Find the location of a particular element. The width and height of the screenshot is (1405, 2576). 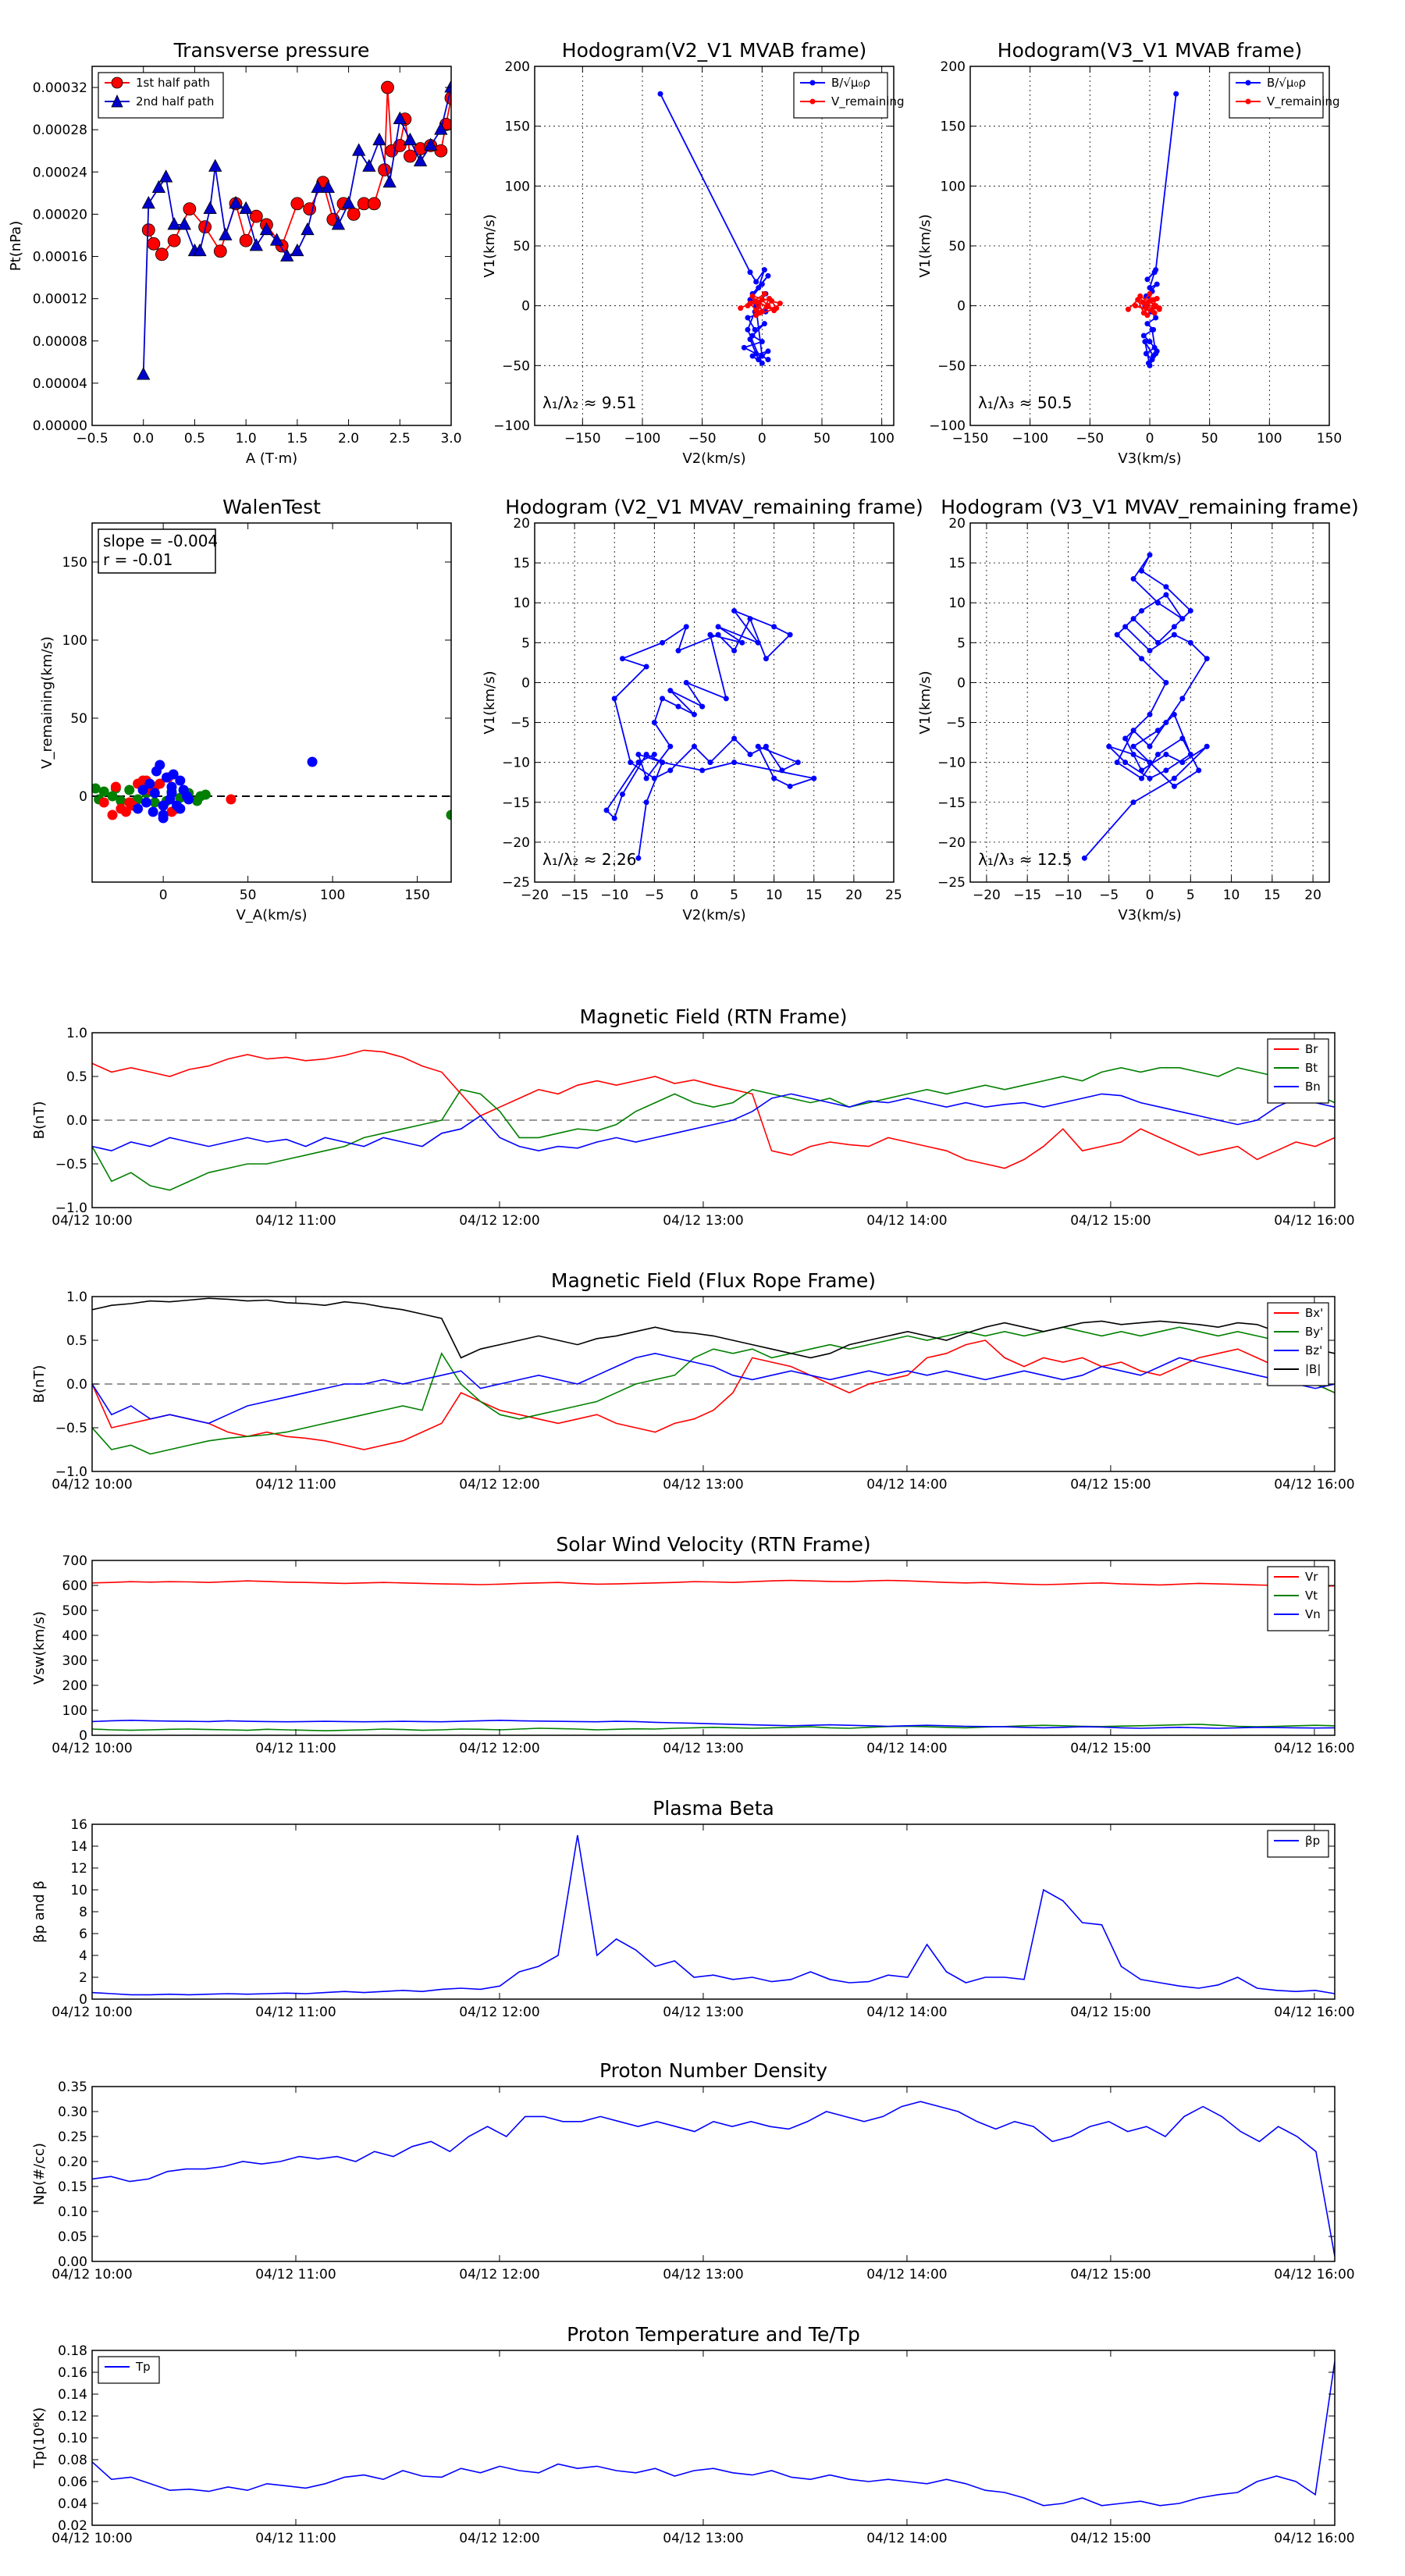

x-tick-label: 25 is located at coordinates (893, 895).